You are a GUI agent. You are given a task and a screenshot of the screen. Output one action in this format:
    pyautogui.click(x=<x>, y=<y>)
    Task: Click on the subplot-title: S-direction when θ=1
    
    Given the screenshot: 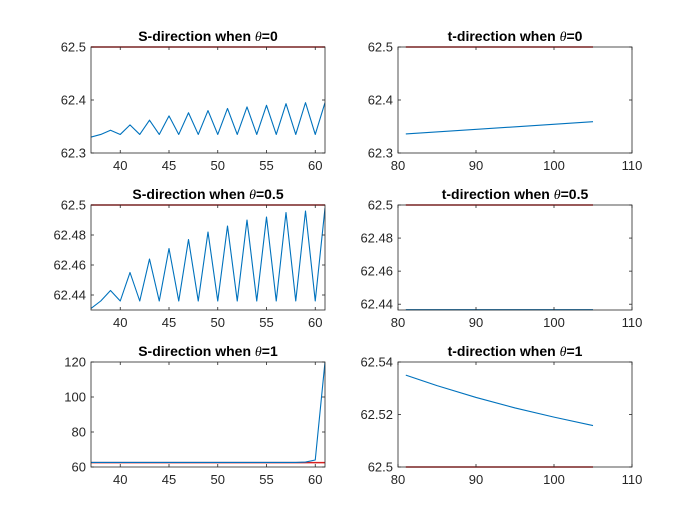 What is the action you would take?
    pyautogui.click(x=208, y=351)
    